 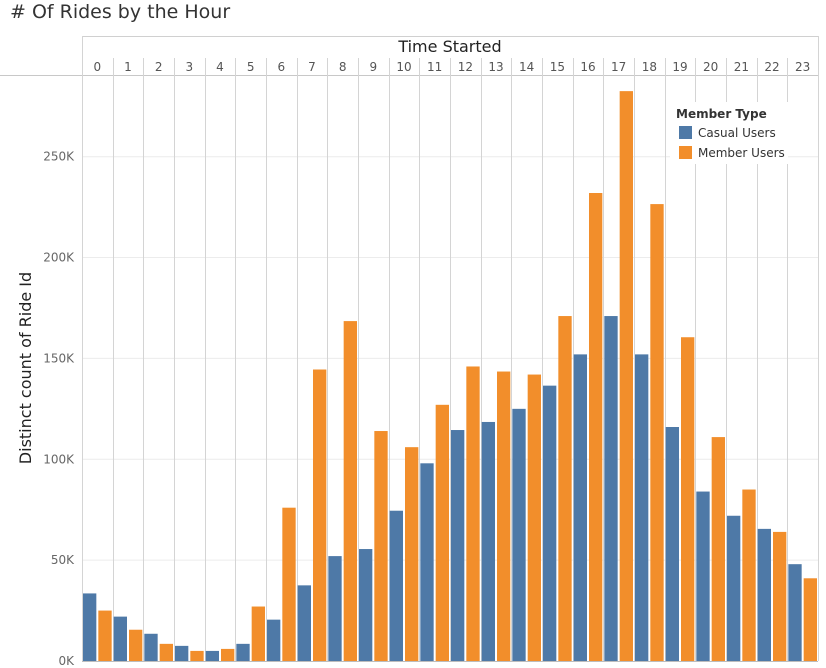 I want to click on hour-label-18: 18, so click(x=649, y=67).